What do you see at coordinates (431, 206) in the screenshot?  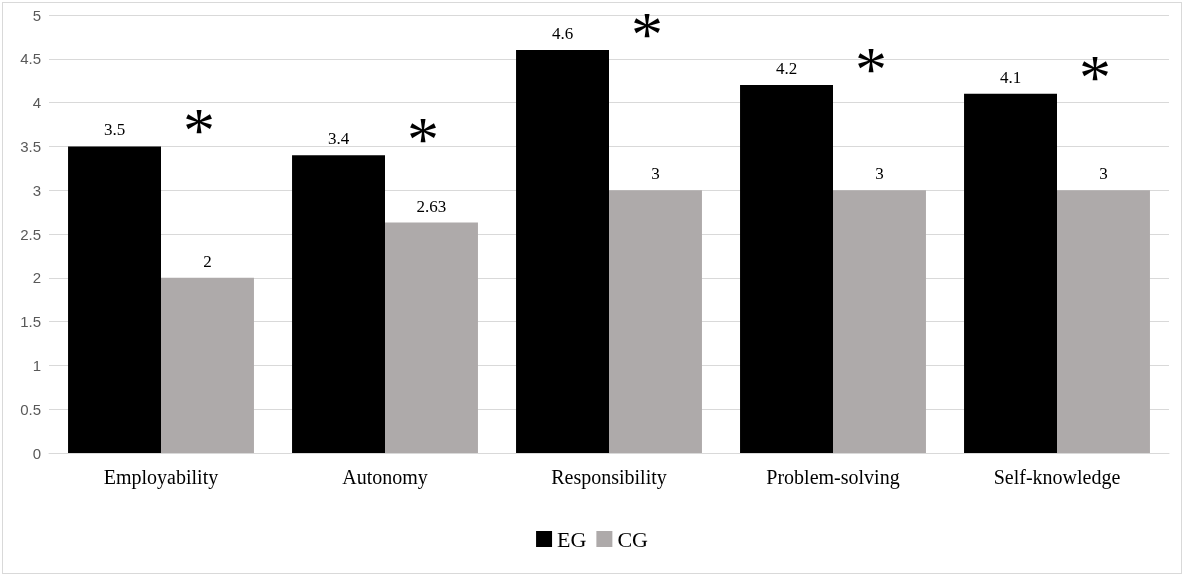 I see `data-label: 2.63` at bounding box center [431, 206].